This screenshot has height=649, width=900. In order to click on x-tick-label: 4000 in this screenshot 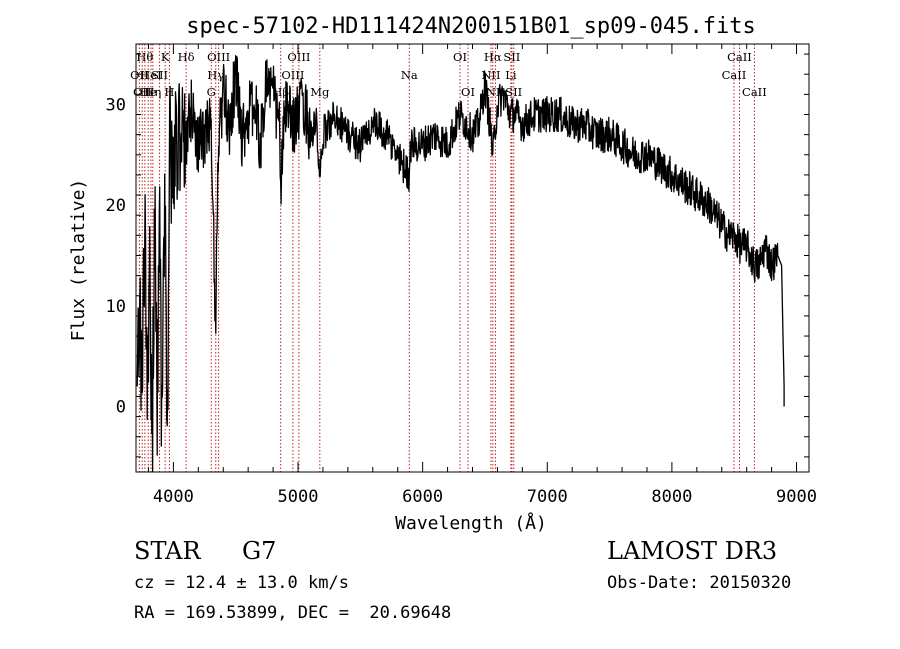, I will do `click(173, 497)`.